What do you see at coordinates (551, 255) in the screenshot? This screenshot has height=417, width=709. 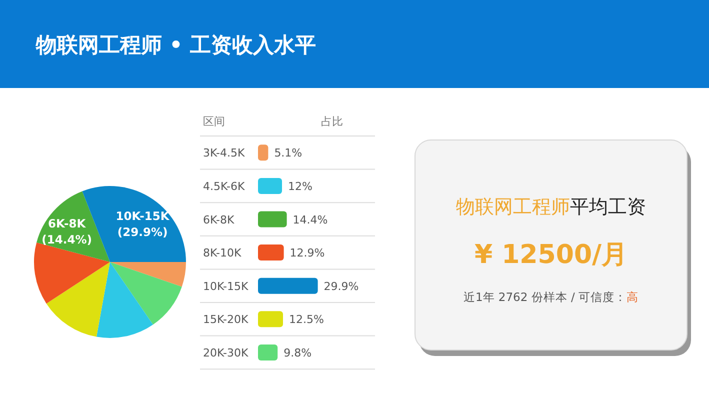 I see `text: ¥ 12500/月` at bounding box center [551, 255].